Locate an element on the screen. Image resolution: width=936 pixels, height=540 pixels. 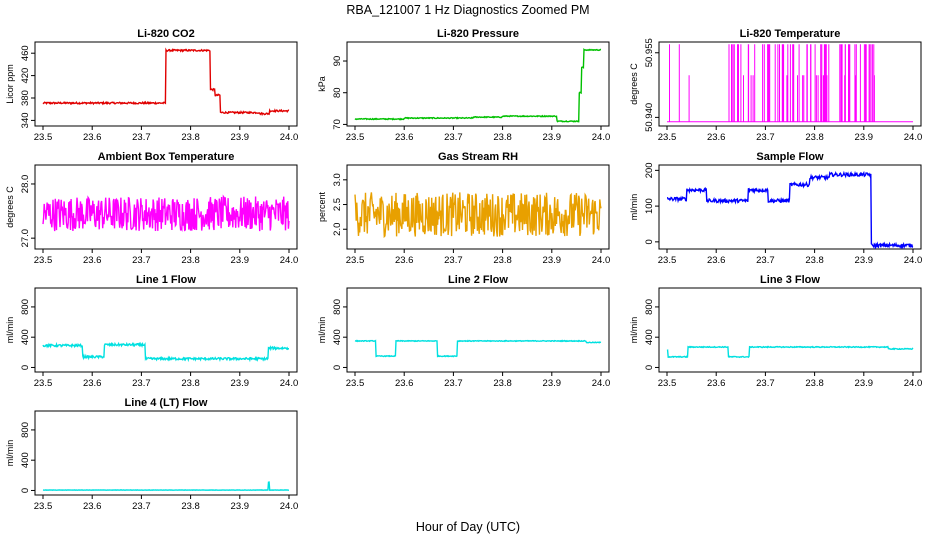
y-tick-label: 200 is located at coordinates (649, 170).